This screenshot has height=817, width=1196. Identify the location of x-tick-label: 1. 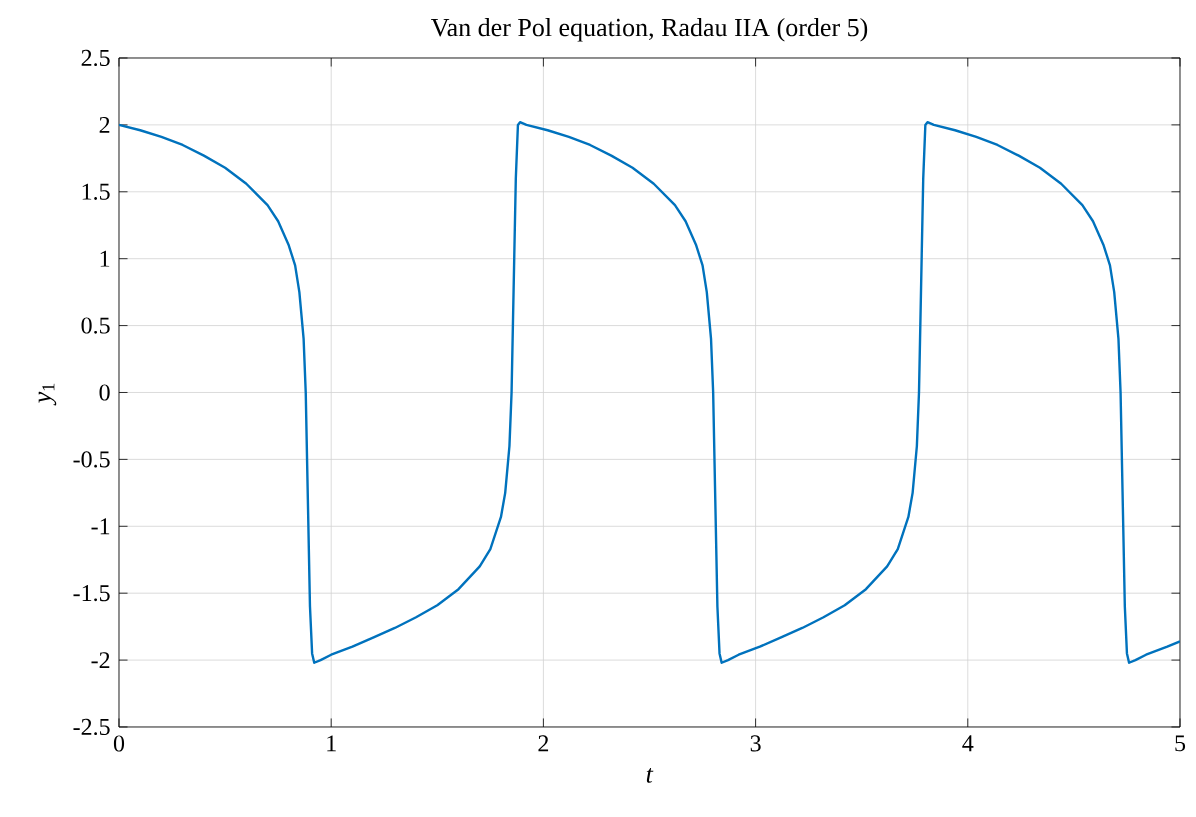
(331, 743).